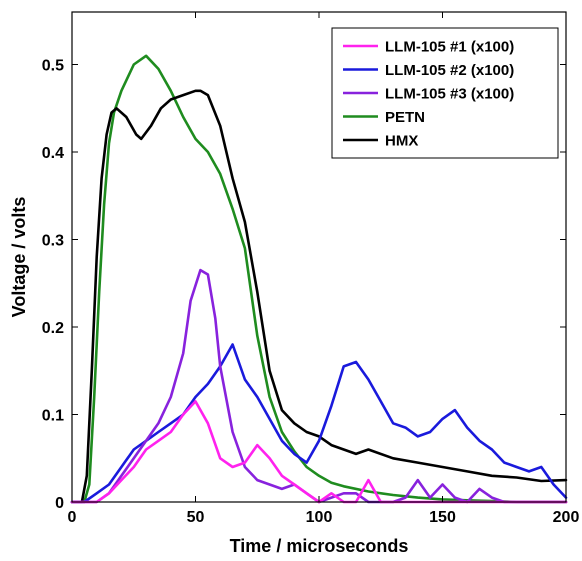  Describe the element at coordinates (19, 257) in the screenshot. I see `y-axis-label: Voltage / volts` at that location.